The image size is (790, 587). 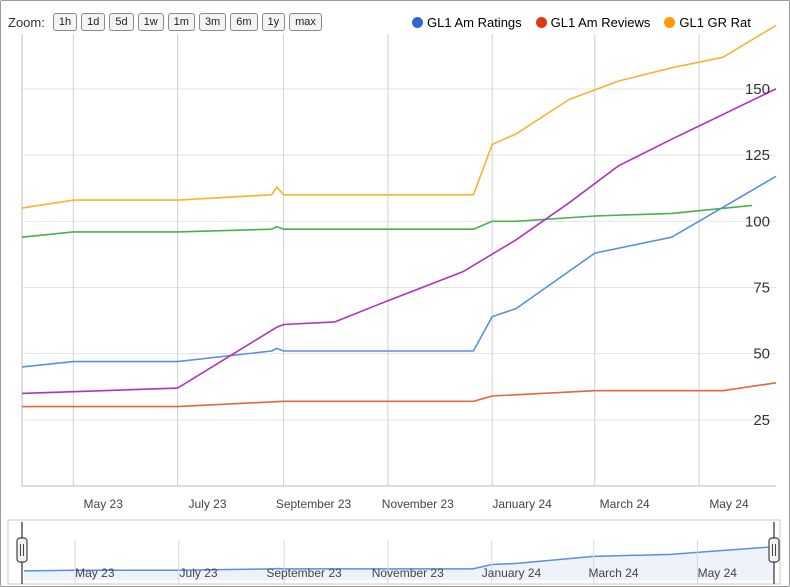 What do you see at coordinates (26, 22) in the screenshot?
I see `zoom-label: Zoom:` at bounding box center [26, 22].